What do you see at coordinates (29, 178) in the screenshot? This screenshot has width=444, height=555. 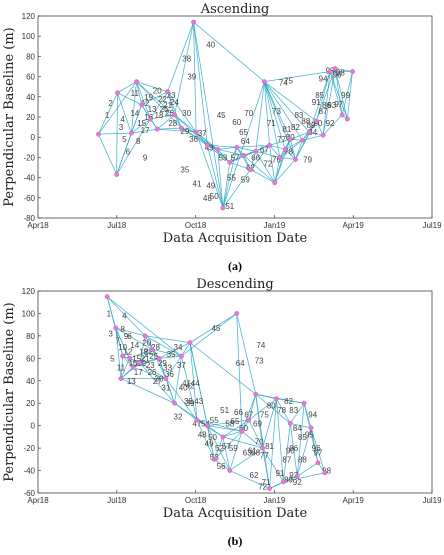 I see `asc-y-tick-label: -40` at bounding box center [29, 178].